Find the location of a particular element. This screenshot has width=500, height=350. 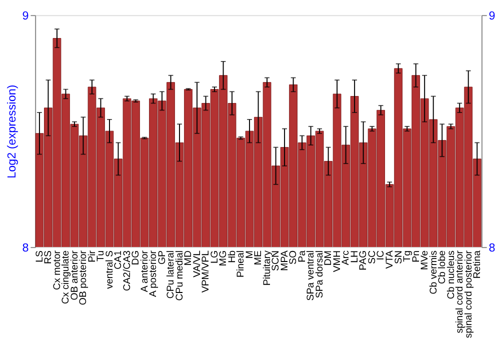

x-tick-label: SC is located at coordinates (372, 257).